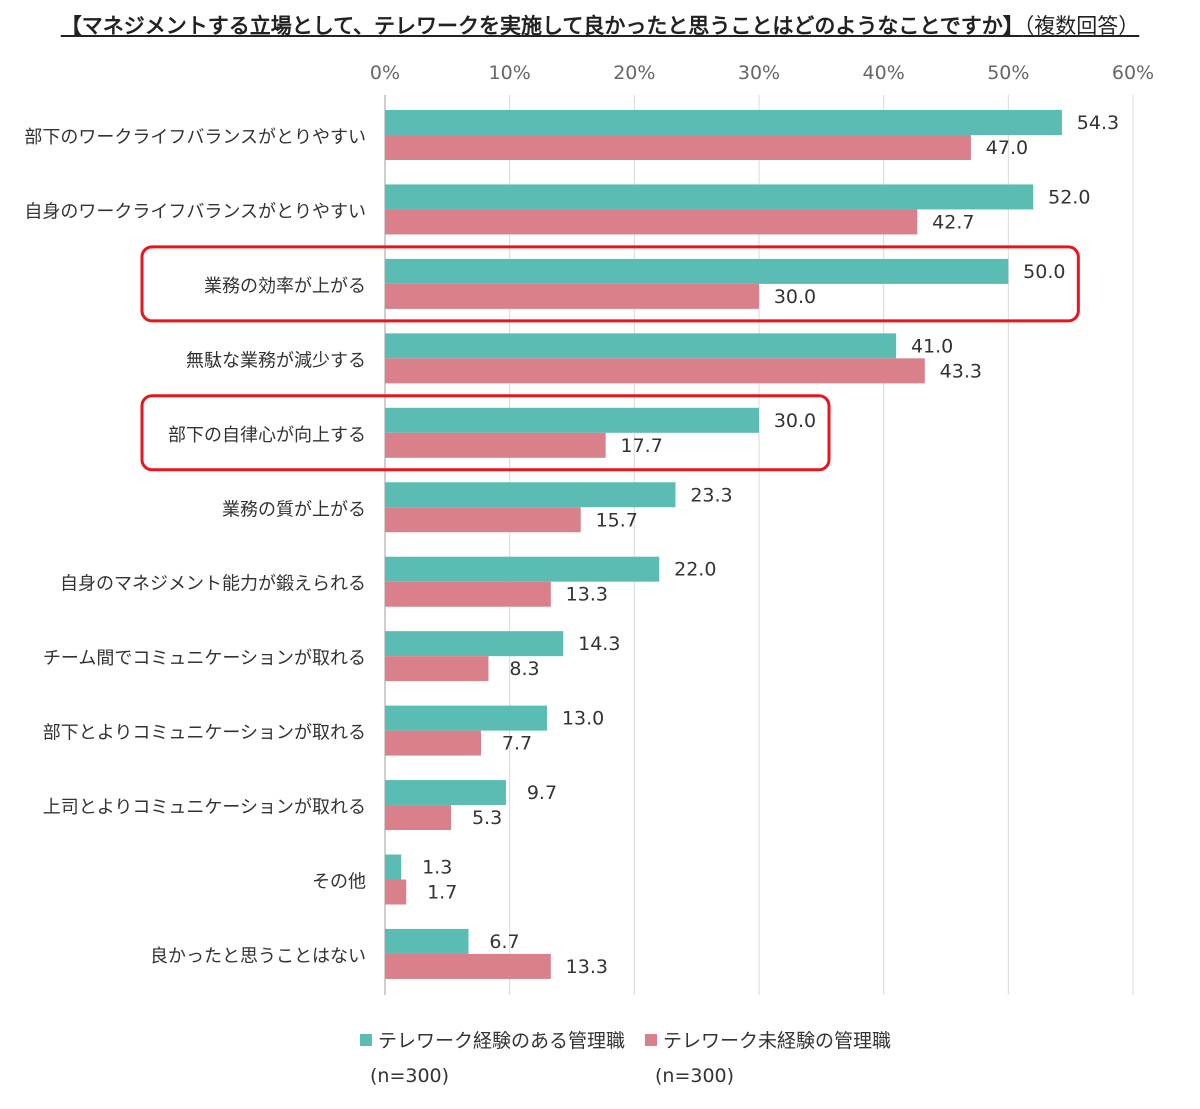  I want to click on legend-sample-series2: (n=300), so click(695, 1076).